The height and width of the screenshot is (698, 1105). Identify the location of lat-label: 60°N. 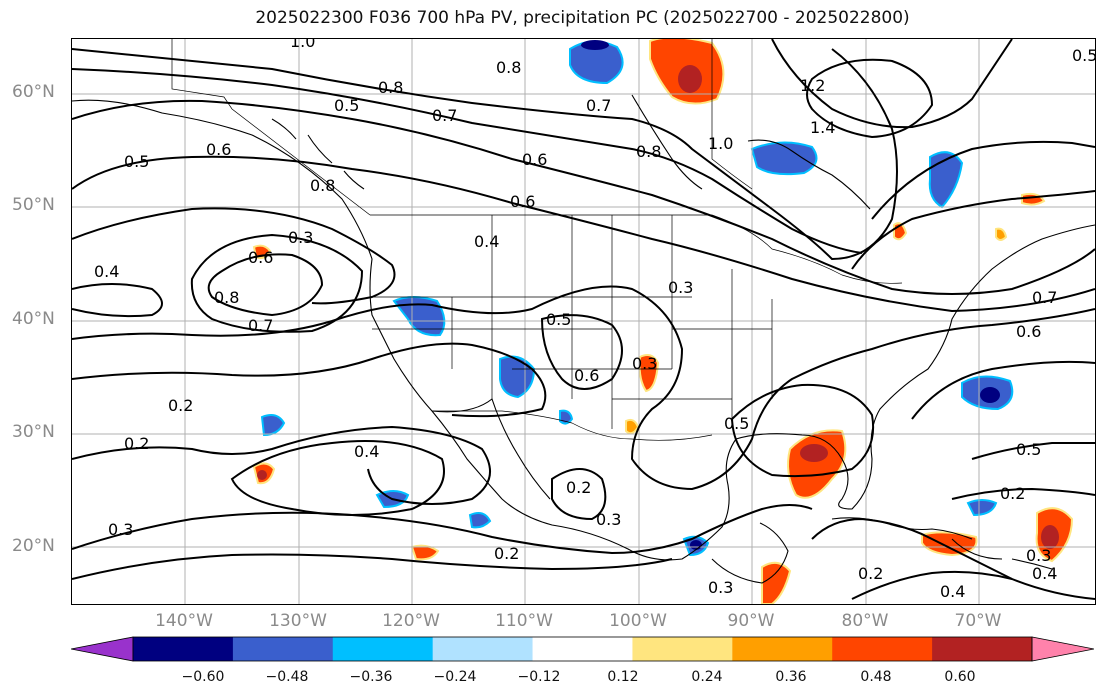
(33, 92).